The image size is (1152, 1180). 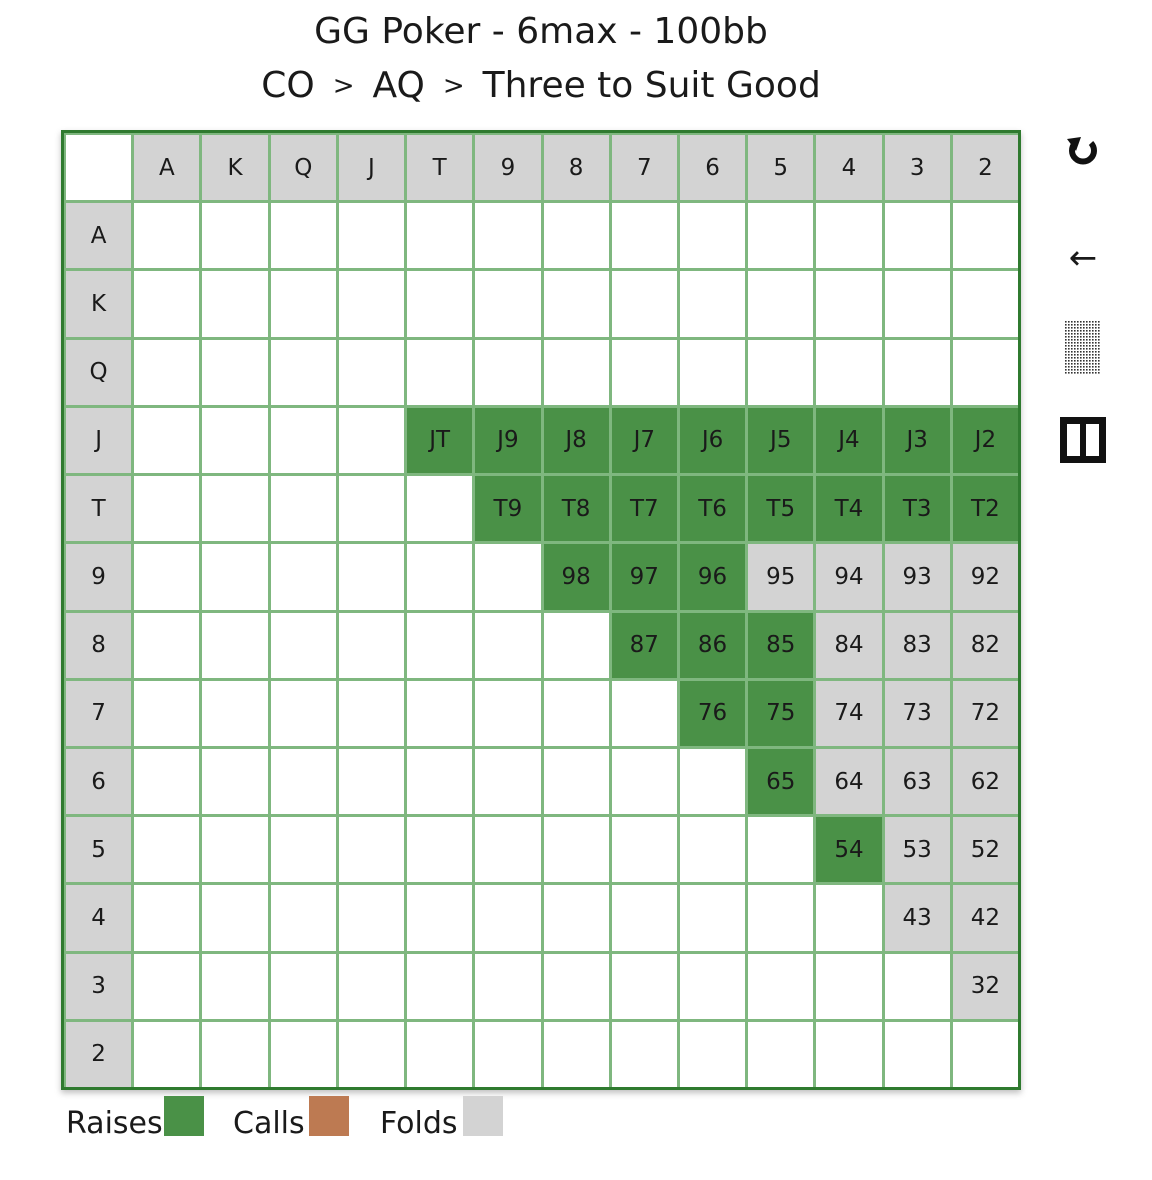 I want to click on hand-cell: 54, so click(x=849, y=850).